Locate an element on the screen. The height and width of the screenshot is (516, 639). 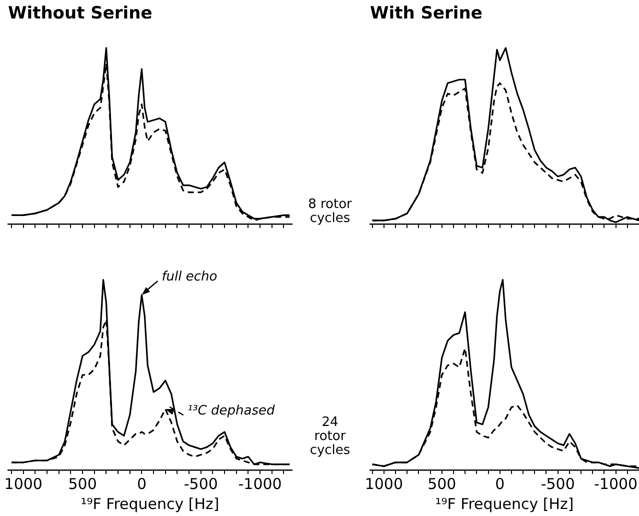
text: 24 rotor cycles is located at coordinates (330, 436).